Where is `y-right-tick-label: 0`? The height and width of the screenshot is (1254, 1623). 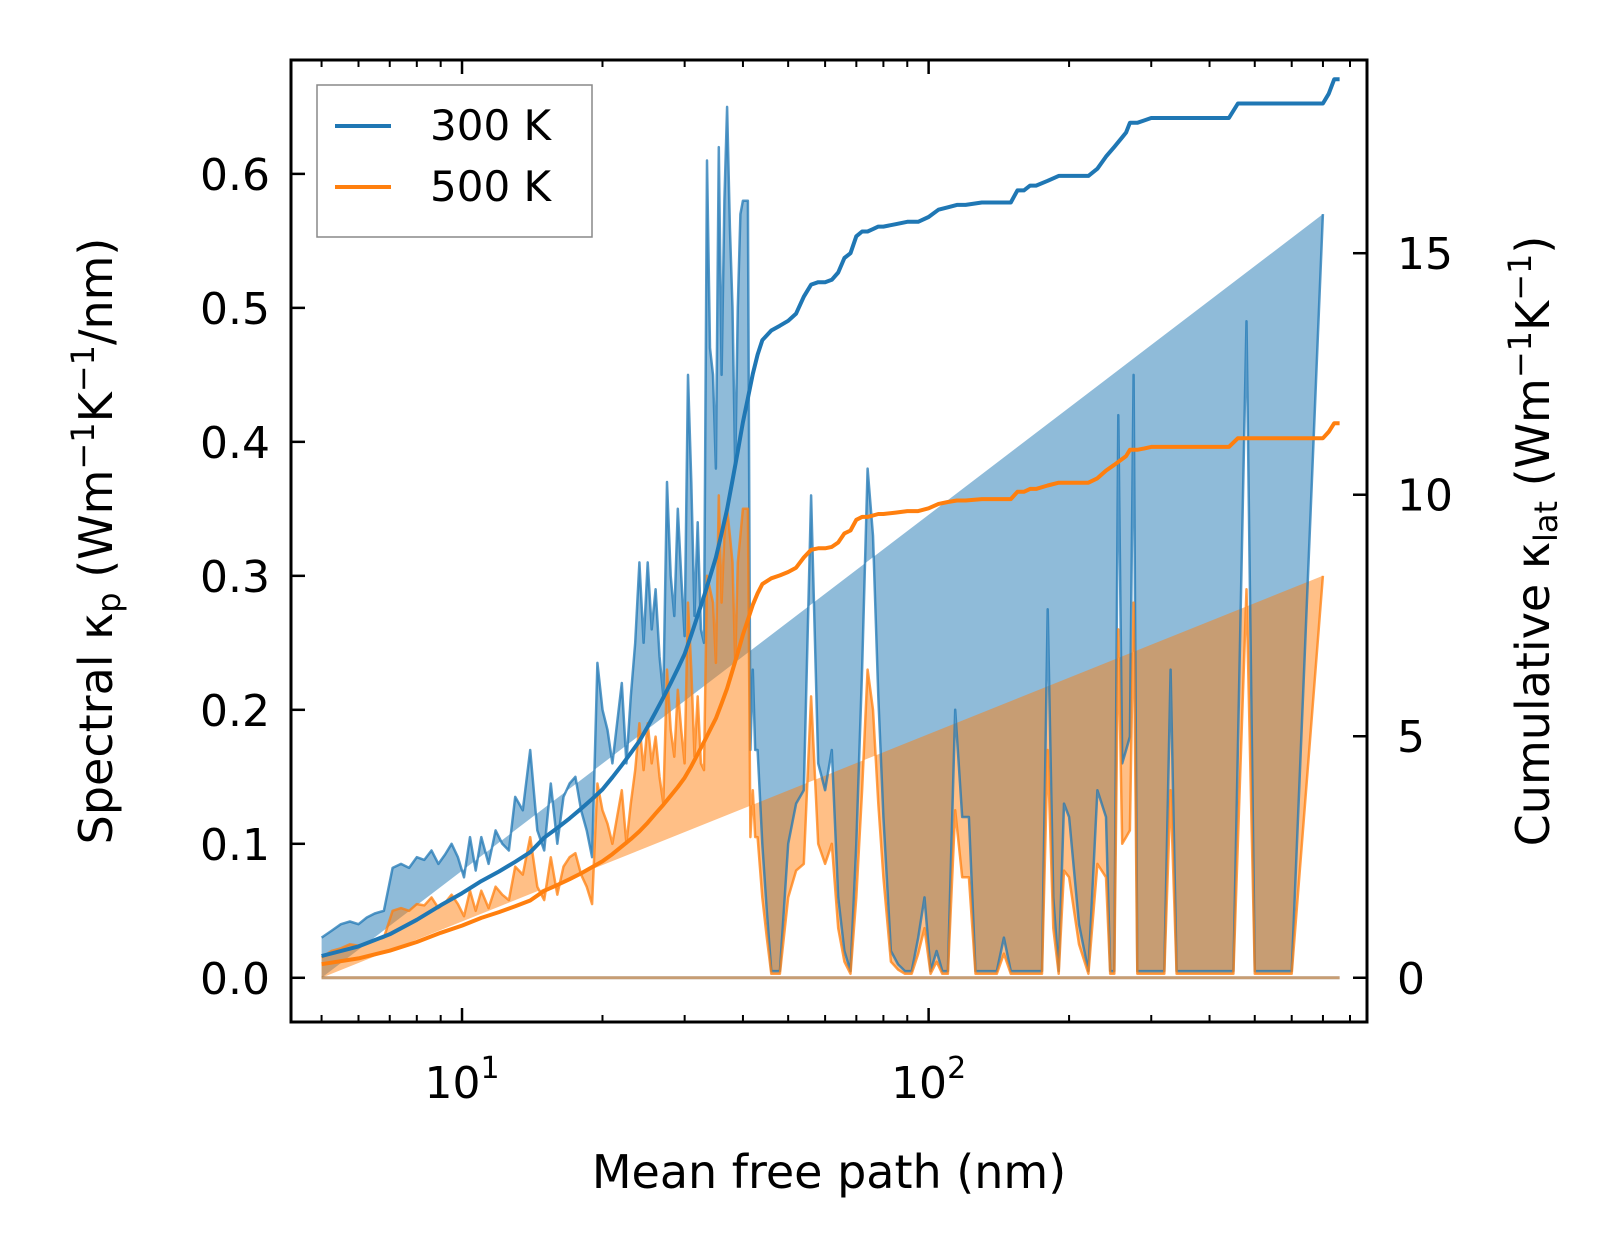 y-right-tick-label: 0 is located at coordinates (1411, 979).